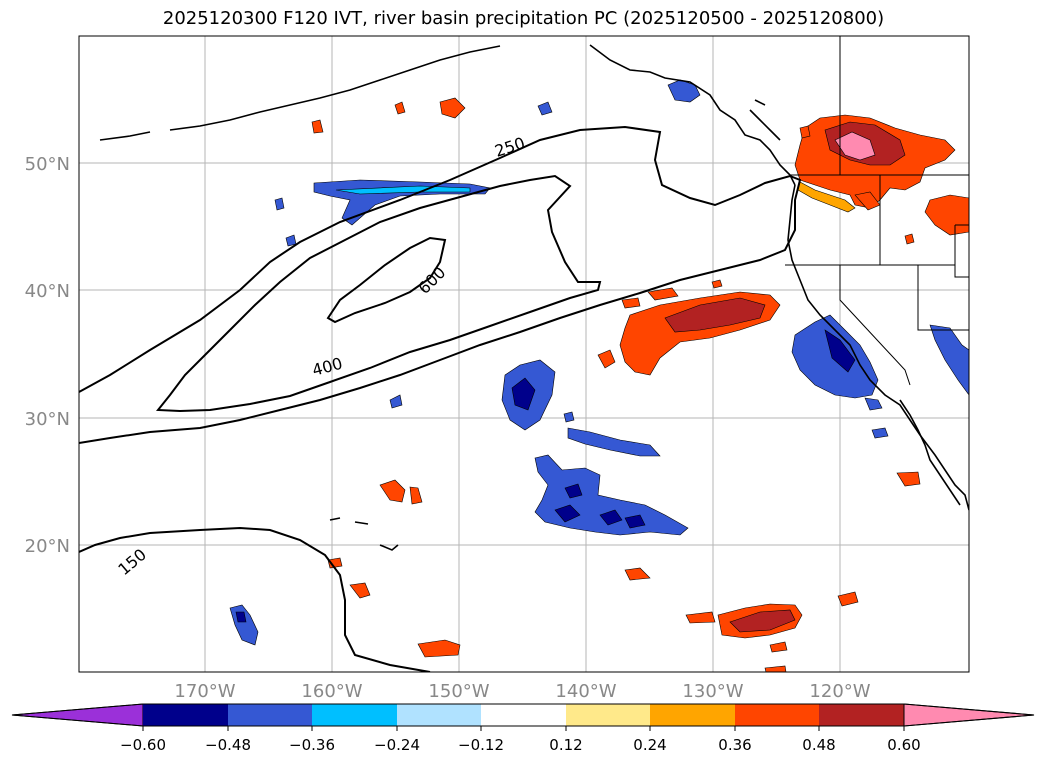  Describe the element at coordinates (734, 745) in the screenshot. I see `colorbar-tick-label: 0.36` at that location.